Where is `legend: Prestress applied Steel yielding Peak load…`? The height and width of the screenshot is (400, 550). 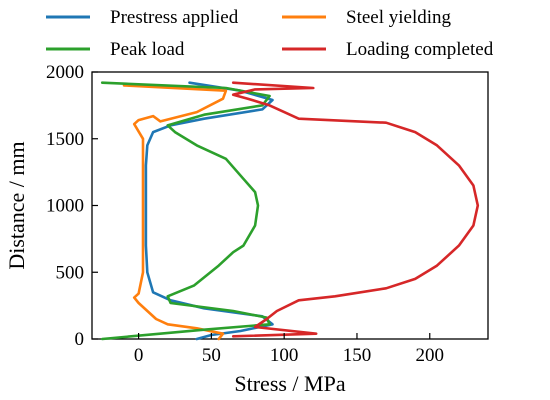 legend: Prestress applied Steel yielding Peak load… is located at coordinates (270, 33).